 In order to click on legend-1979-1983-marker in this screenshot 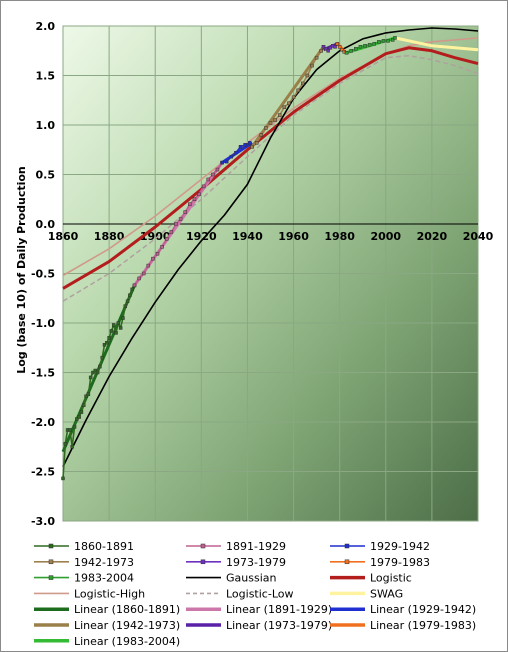, I will do `click(347, 562)`.